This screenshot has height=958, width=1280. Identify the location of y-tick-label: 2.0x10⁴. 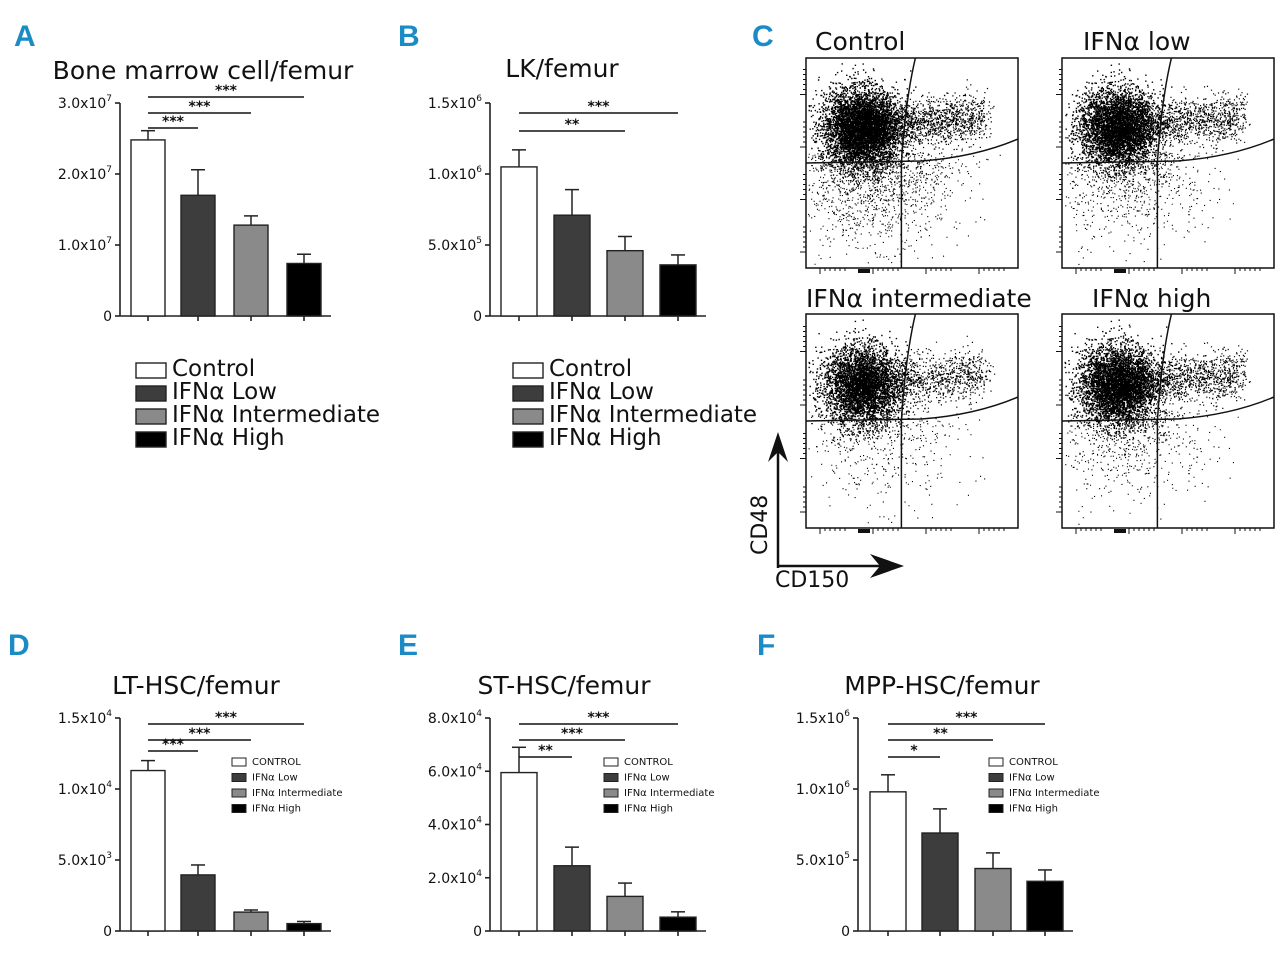
(455, 878).